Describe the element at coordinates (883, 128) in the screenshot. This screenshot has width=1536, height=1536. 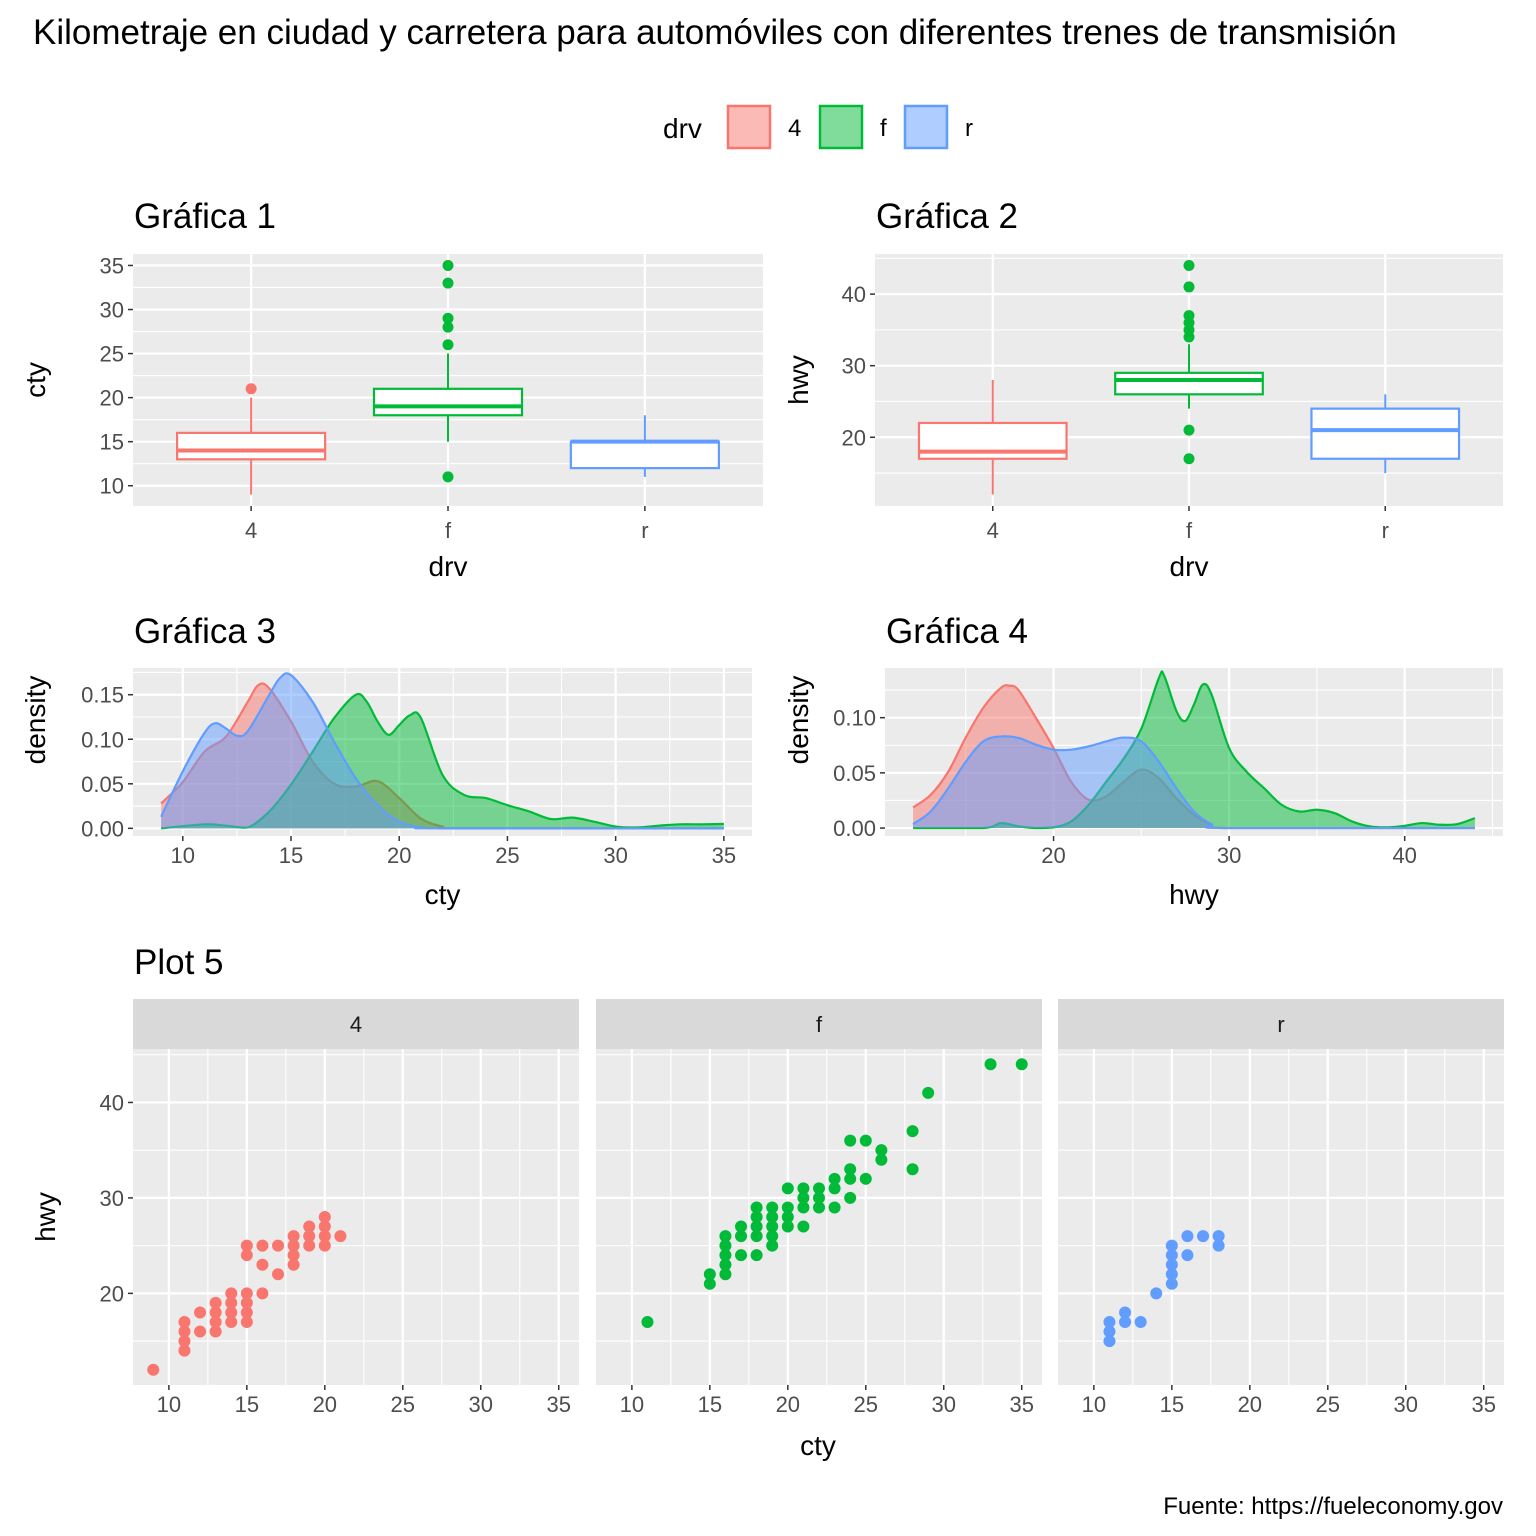
I see `legend-label-f: f` at that location.